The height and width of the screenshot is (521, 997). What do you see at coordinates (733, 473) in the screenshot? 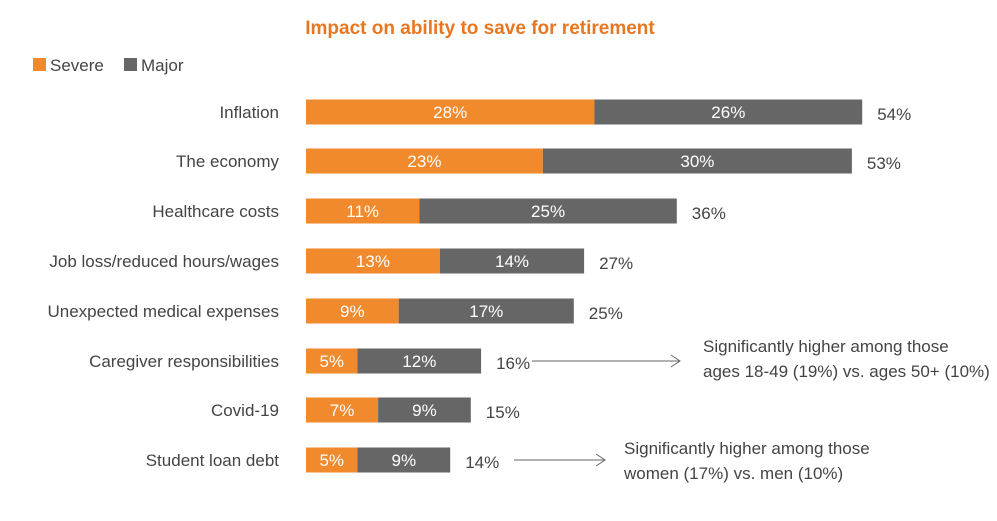
I see `annotation-text: women (17%) vs. men (10%)` at bounding box center [733, 473].